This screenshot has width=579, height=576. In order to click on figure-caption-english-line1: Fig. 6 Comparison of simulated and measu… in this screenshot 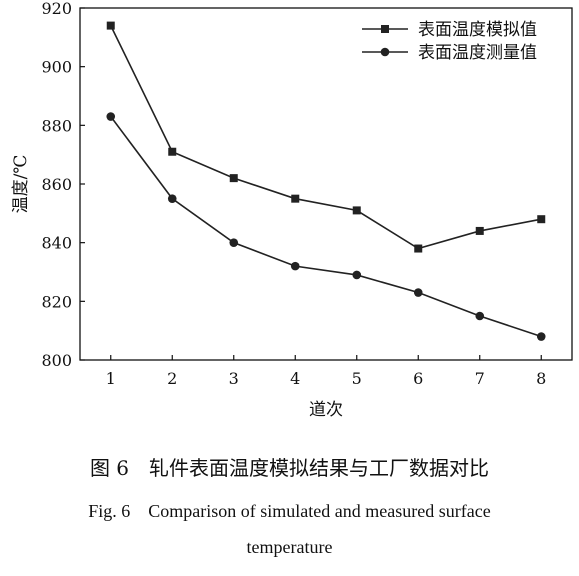, I will do `click(289, 511)`.